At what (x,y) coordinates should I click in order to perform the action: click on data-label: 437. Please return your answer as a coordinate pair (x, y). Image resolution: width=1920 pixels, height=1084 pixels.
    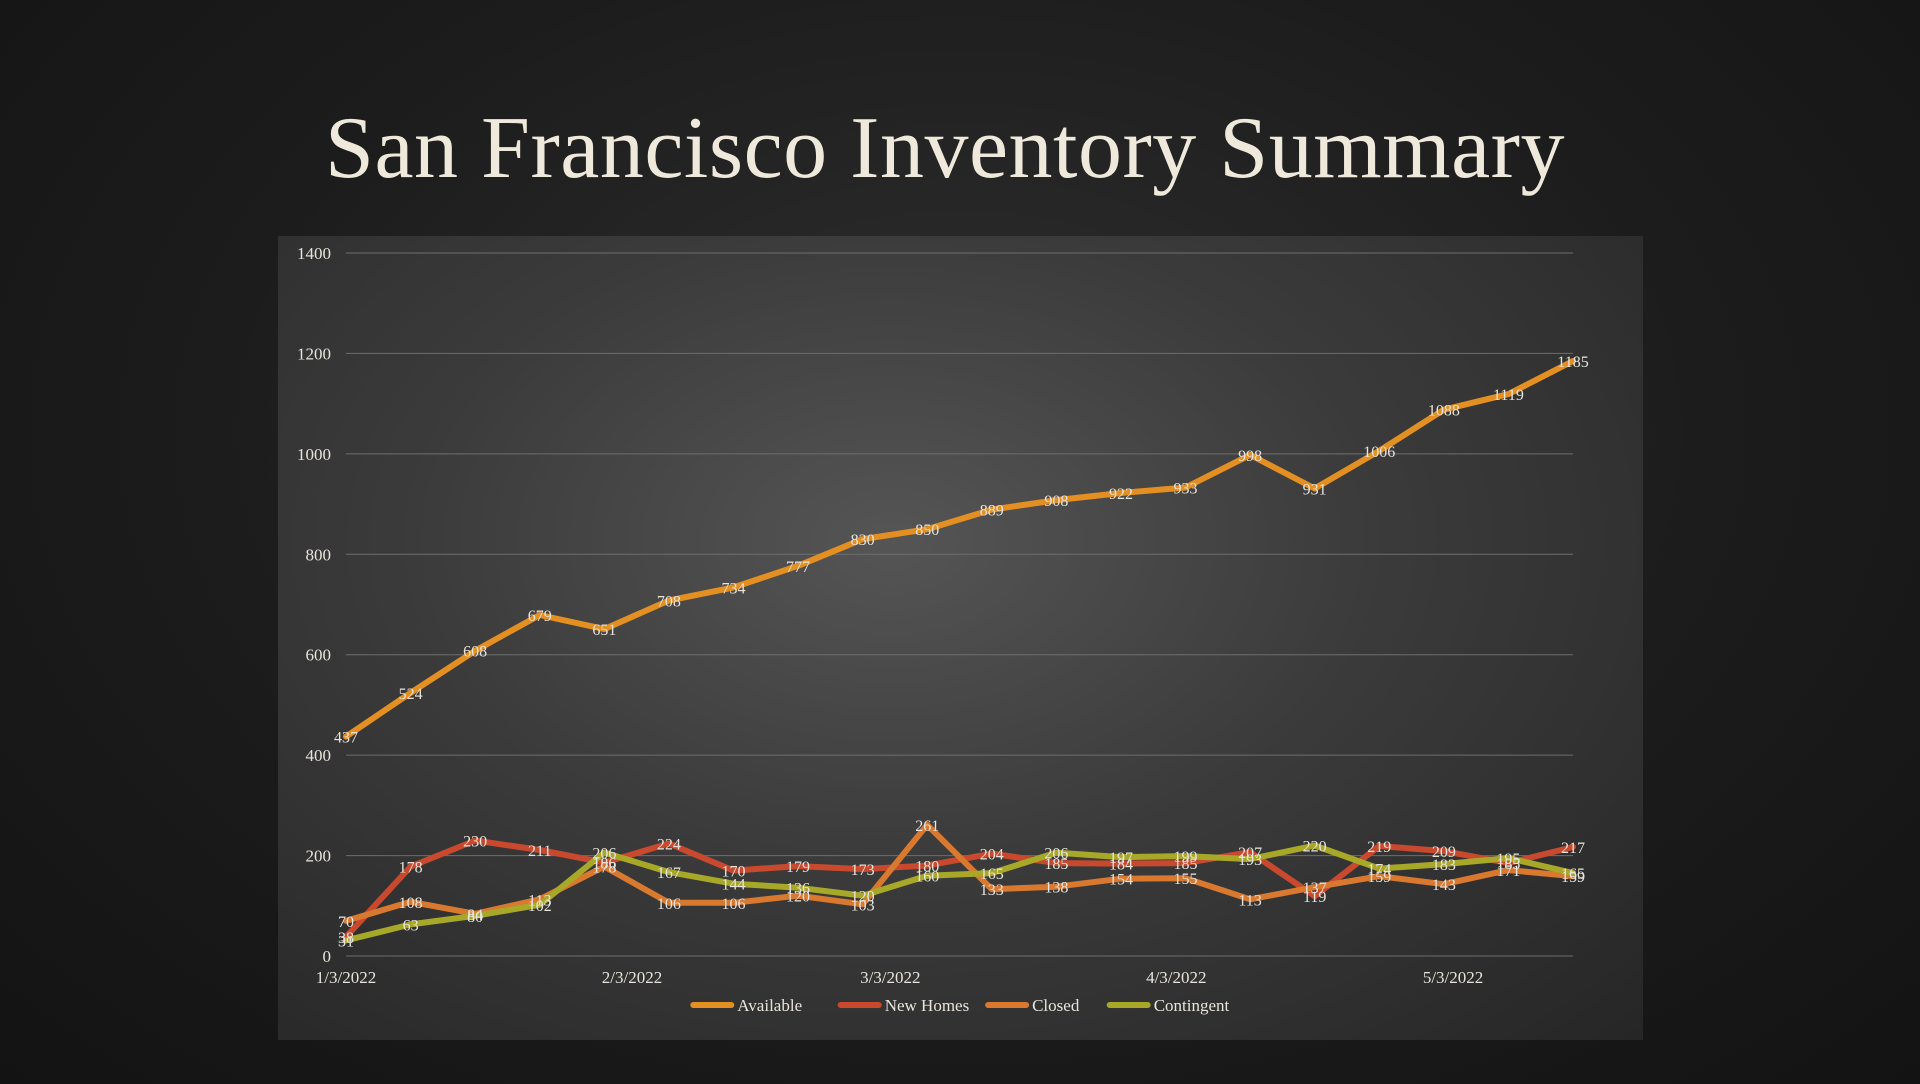
    Looking at the image, I should click on (346, 738).